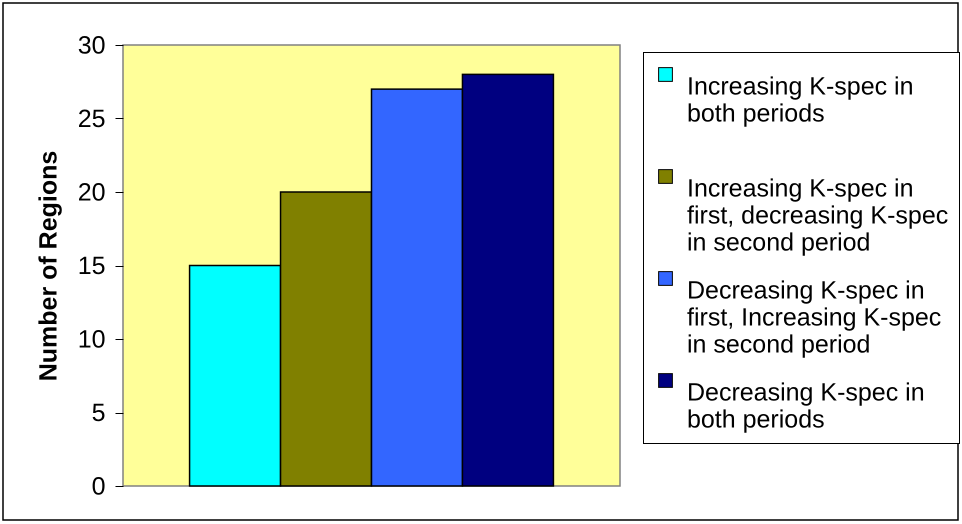 The width and height of the screenshot is (962, 524). What do you see at coordinates (92, 266) in the screenshot?
I see `y-tick-label: 15` at bounding box center [92, 266].